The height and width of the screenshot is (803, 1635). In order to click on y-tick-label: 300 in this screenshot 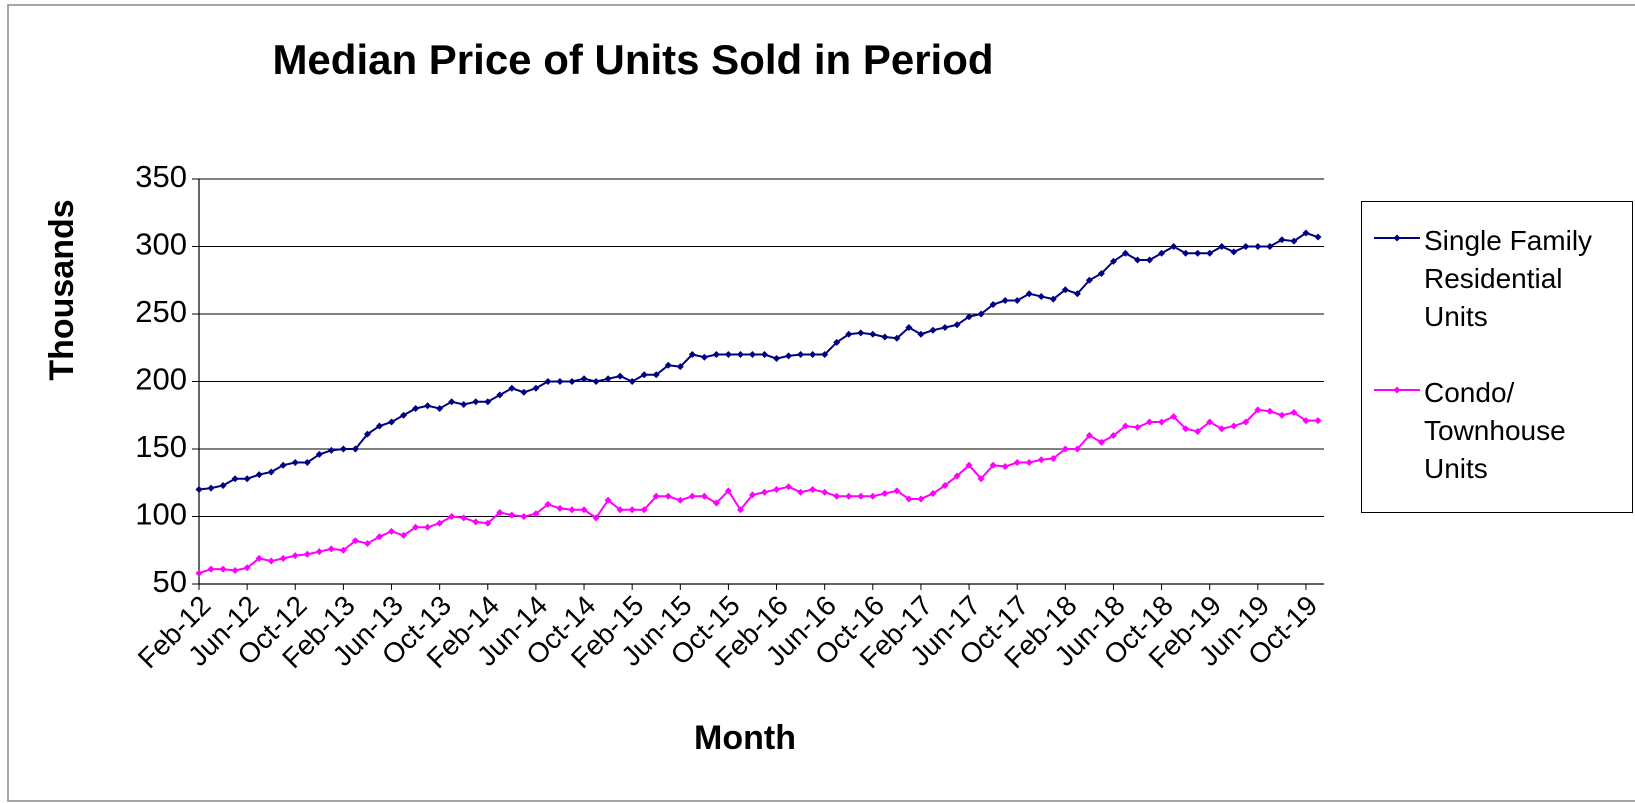, I will do `click(161, 244)`.